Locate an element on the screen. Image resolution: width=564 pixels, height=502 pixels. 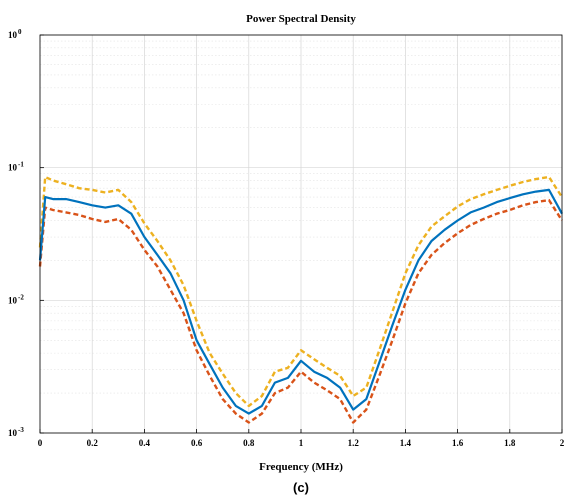
y-tick-label: 10⁻¹ is located at coordinates (16, 167).